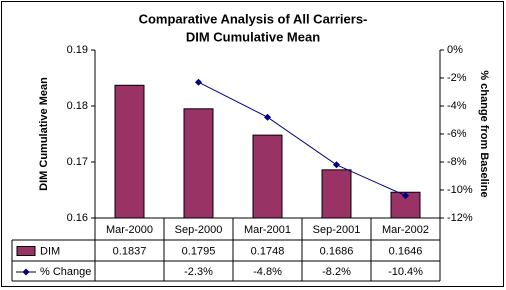  What do you see at coordinates (337, 230) in the screenshot?
I see `x-tick-label: Sep-2001` at bounding box center [337, 230].